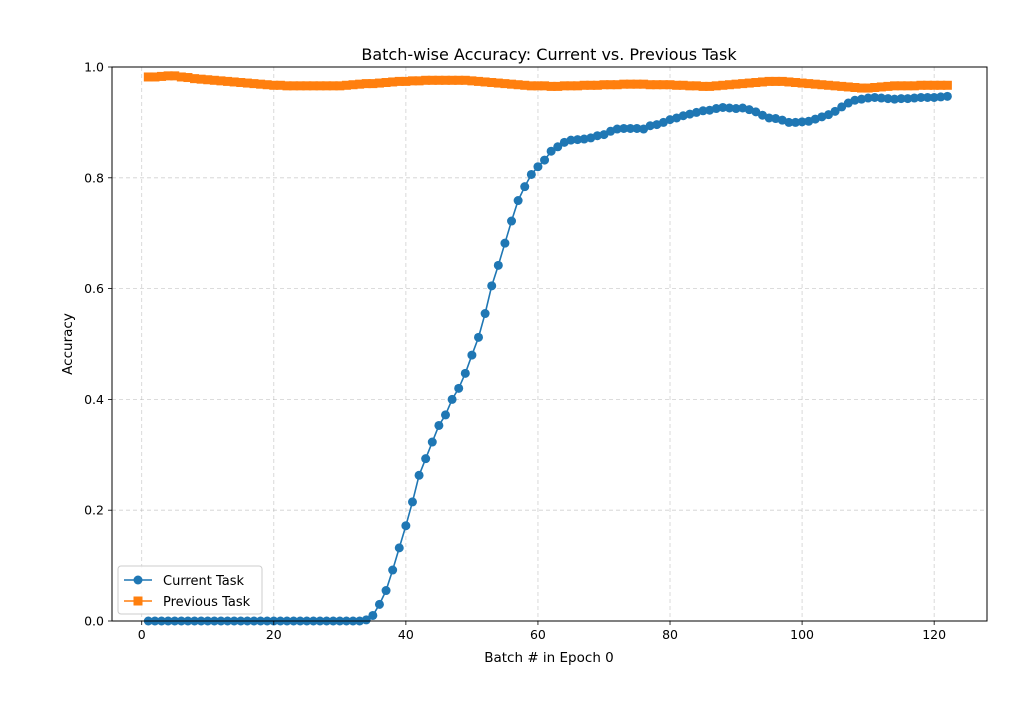 The image size is (1012, 727). I want to click on x-tick-label: 40, so click(406, 634).